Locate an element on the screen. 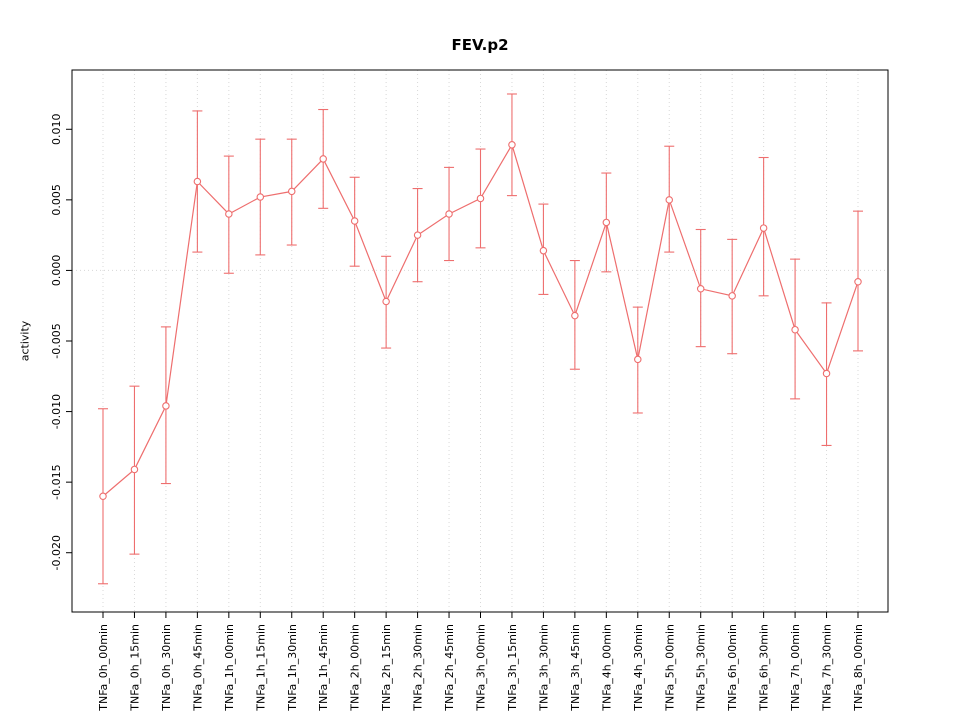 The image size is (960, 720). x-tick-label: TNFa_3h_00min is located at coordinates (481, 668).